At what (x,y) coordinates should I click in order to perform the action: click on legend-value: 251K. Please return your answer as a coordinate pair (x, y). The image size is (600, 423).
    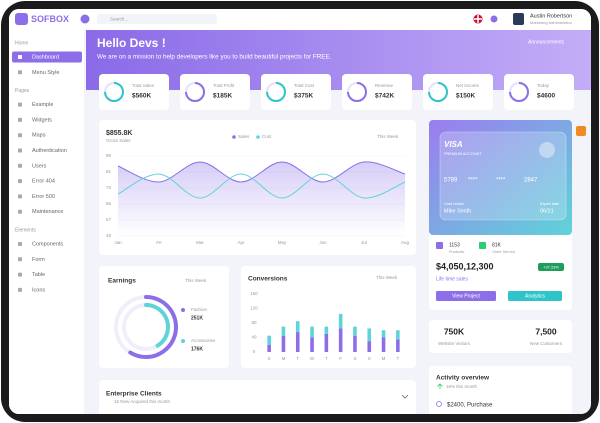
    Looking at the image, I should click on (197, 318).